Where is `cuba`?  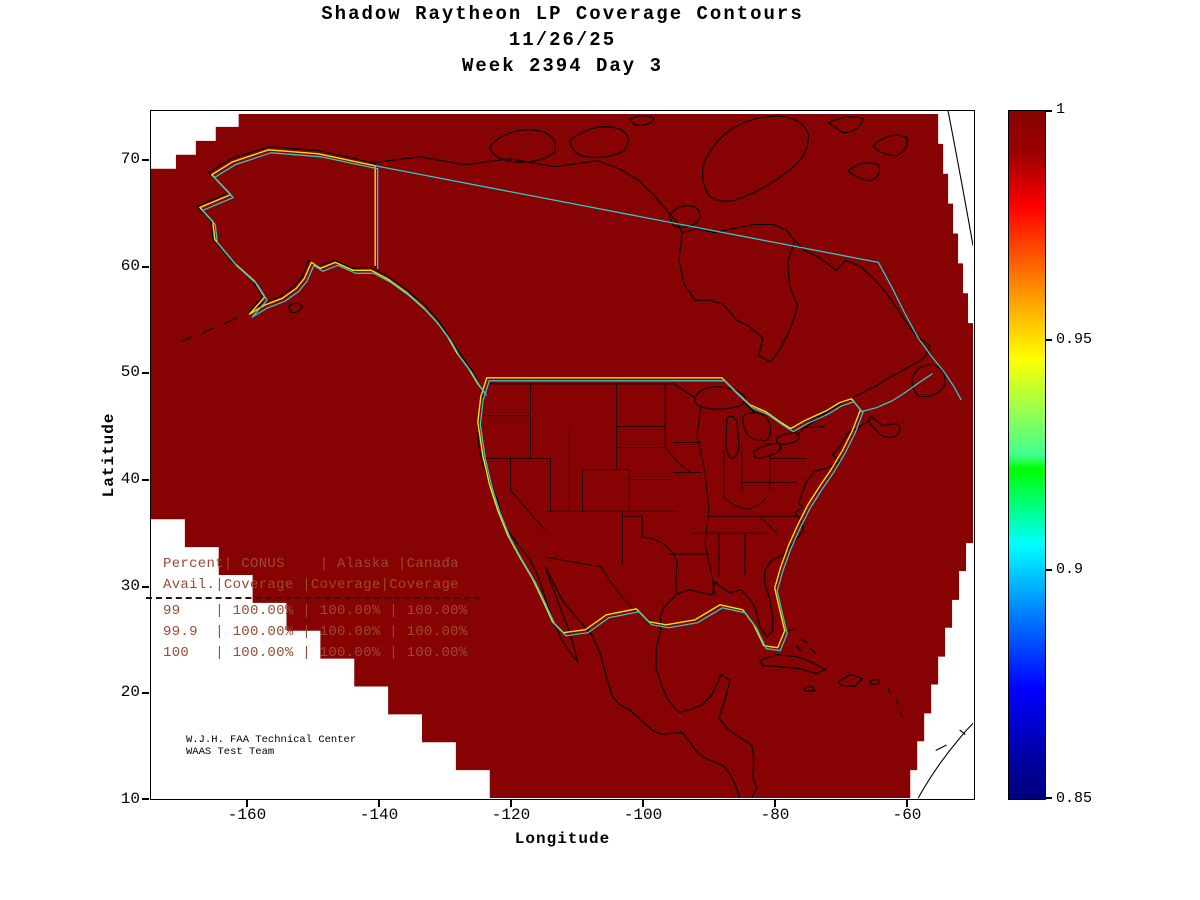
cuba is located at coordinates (793, 664).